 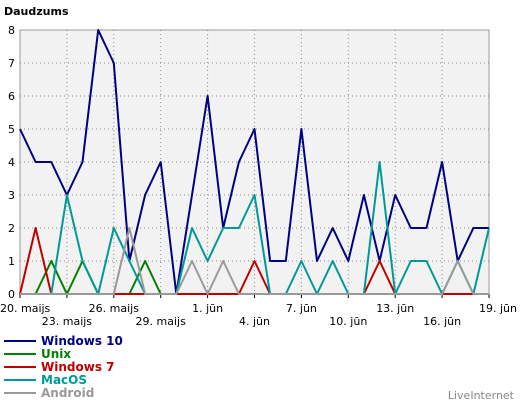 What do you see at coordinates (67, 321) in the screenshot?
I see `x-tick-label: 23. maijs` at bounding box center [67, 321].